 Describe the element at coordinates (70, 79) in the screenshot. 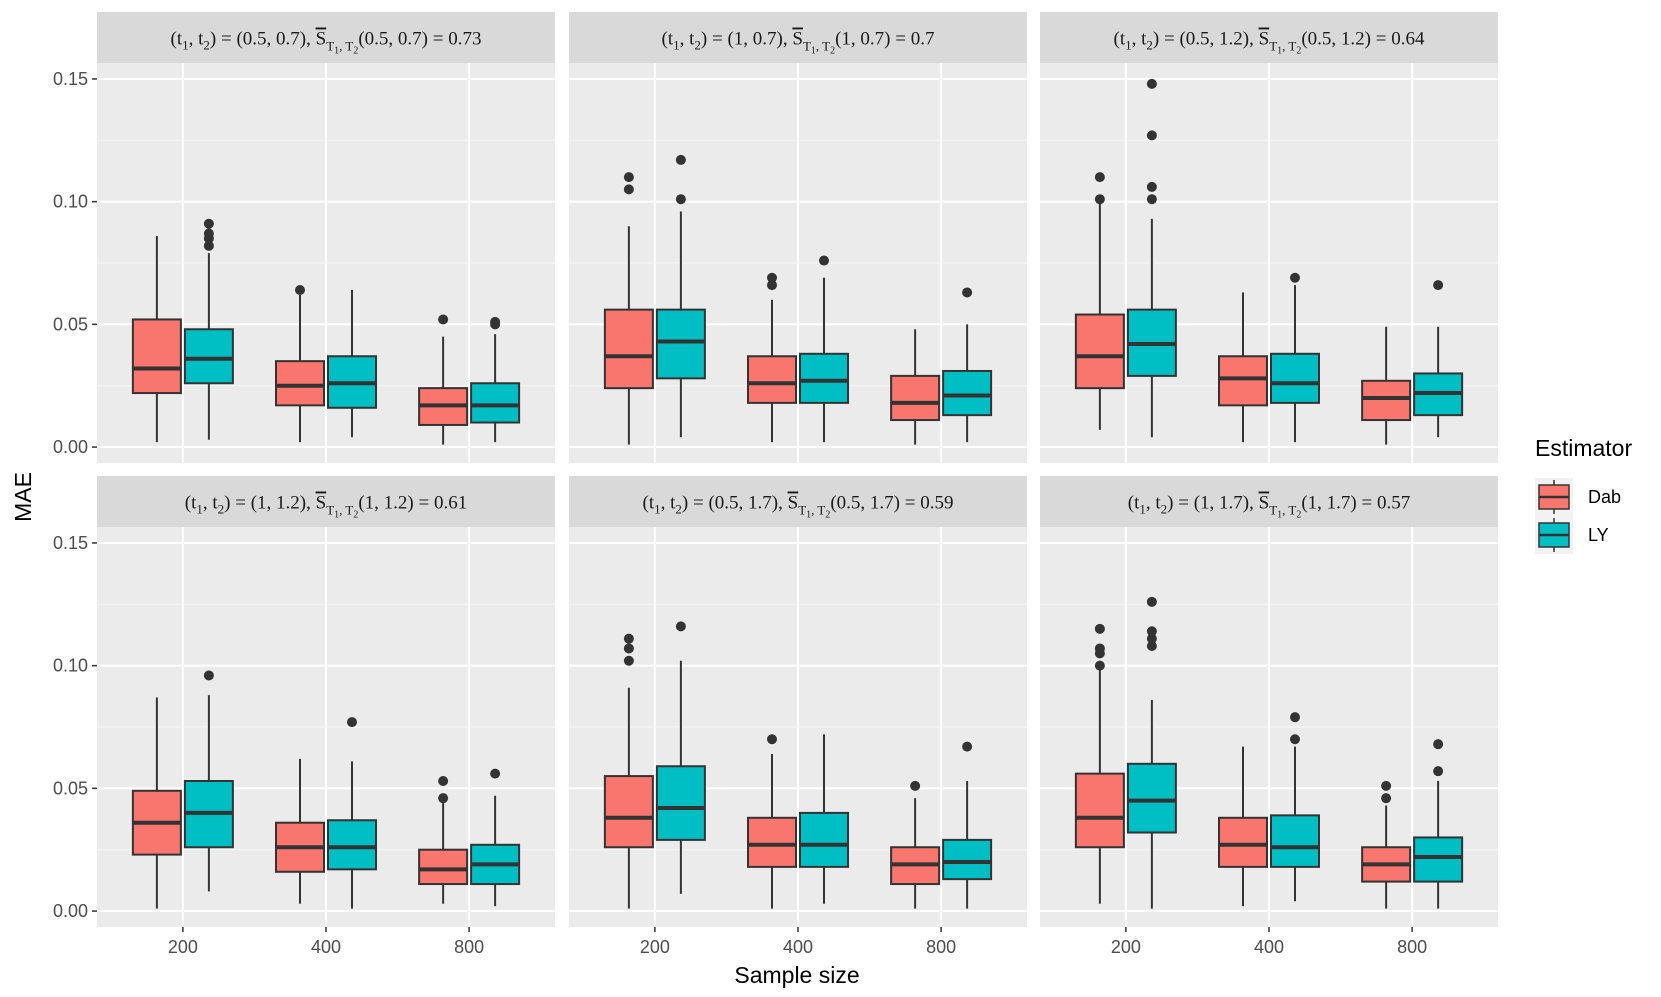

I see `y-tick-label: 0.15` at that location.